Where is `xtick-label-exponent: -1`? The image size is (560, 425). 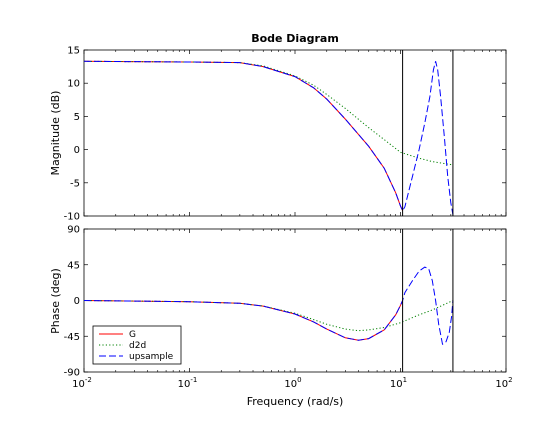
xtick-label-exponent: -1 is located at coordinates (193, 380).